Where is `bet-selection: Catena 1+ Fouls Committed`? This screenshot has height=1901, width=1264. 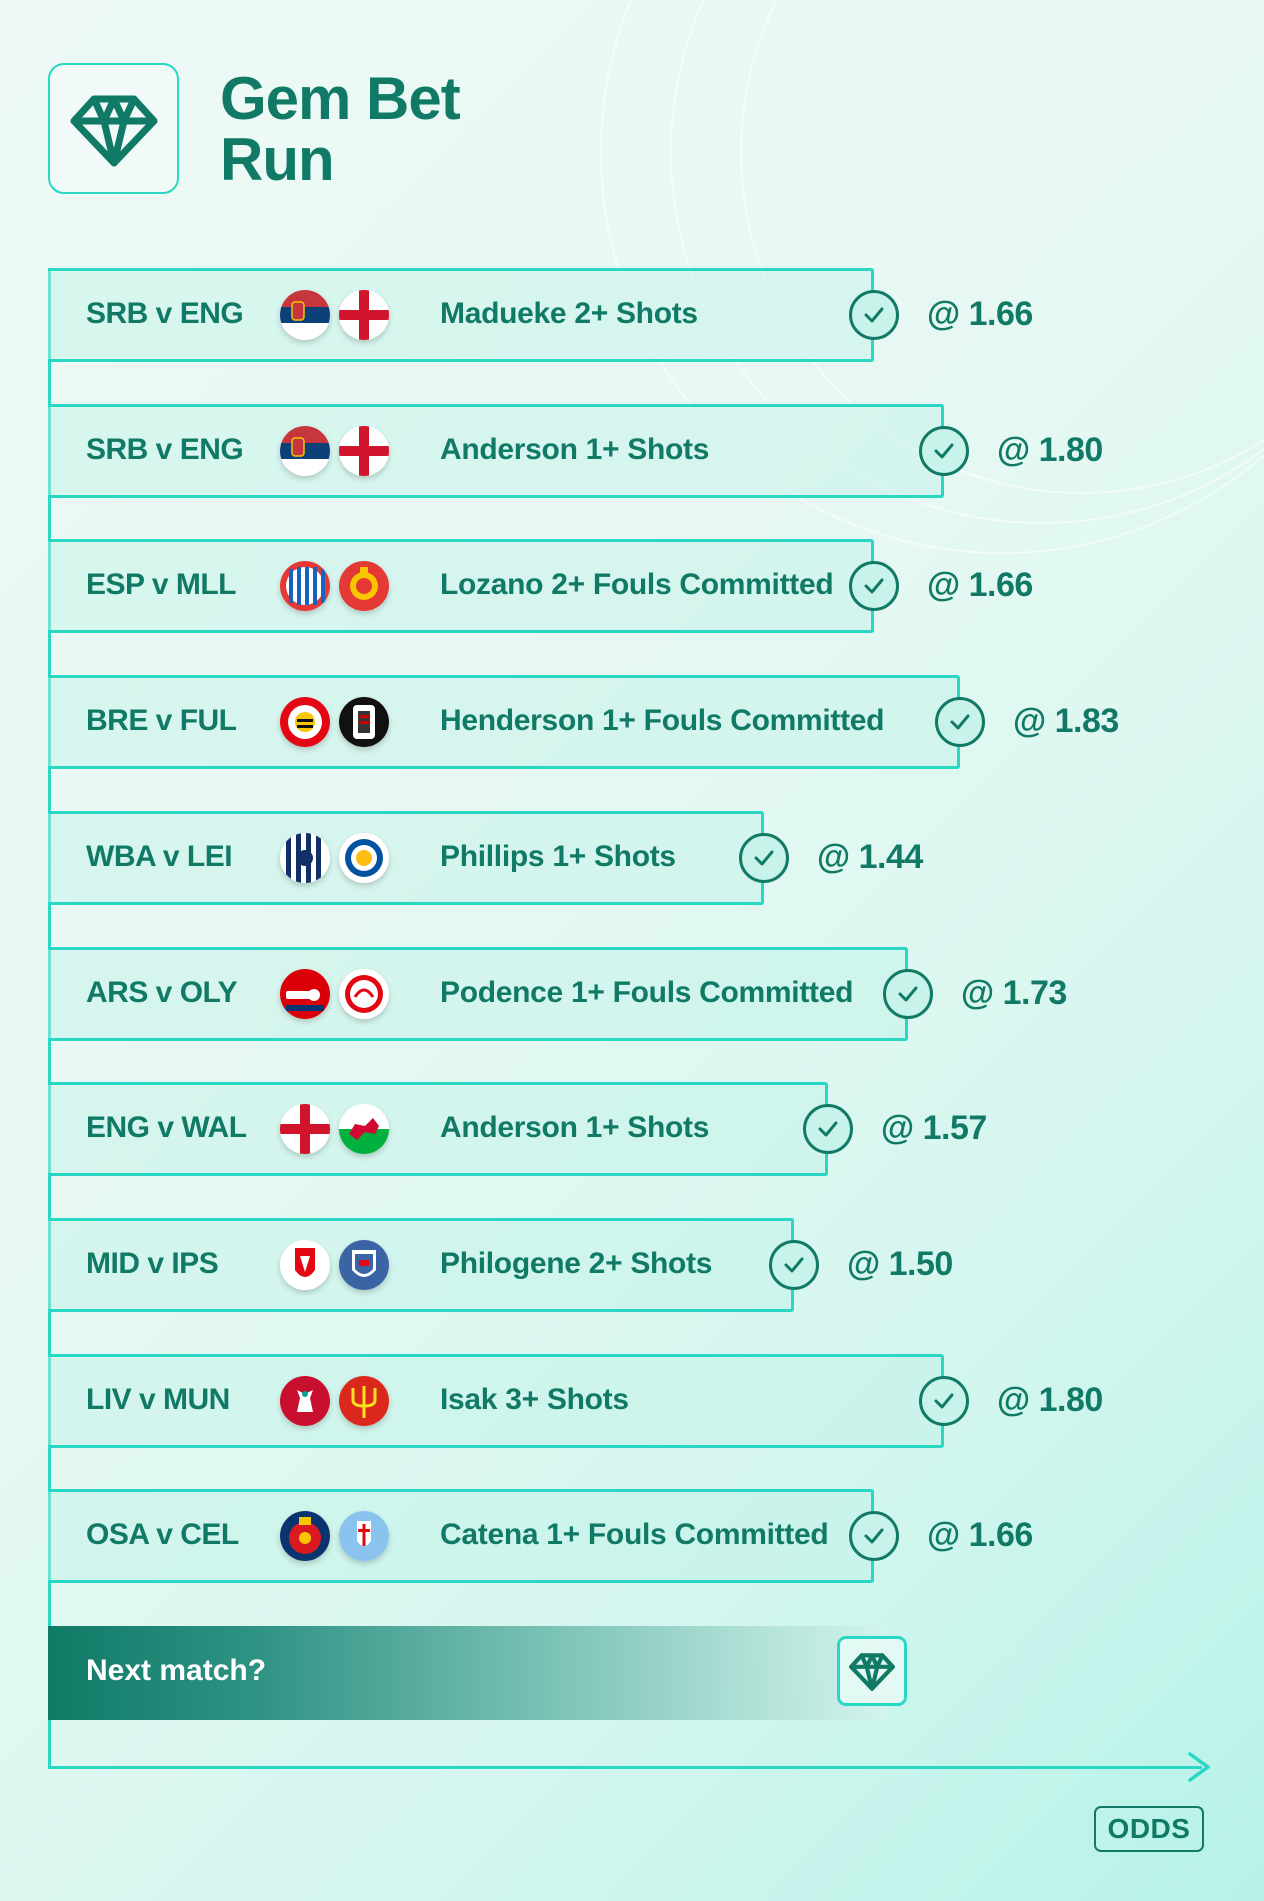 bet-selection: Catena 1+ Fouls Committed is located at coordinates (634, 1534).